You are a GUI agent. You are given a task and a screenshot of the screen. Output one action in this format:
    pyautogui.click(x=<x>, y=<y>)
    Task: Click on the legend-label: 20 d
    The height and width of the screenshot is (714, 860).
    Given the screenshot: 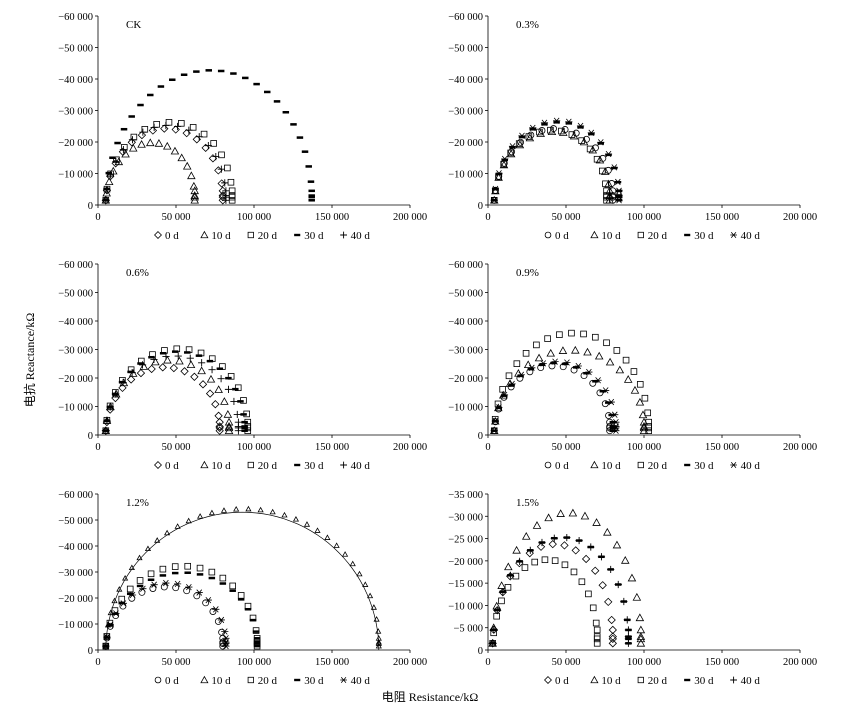 What is the action you would take?
    pyautogui.click(x=658, y=236)
    